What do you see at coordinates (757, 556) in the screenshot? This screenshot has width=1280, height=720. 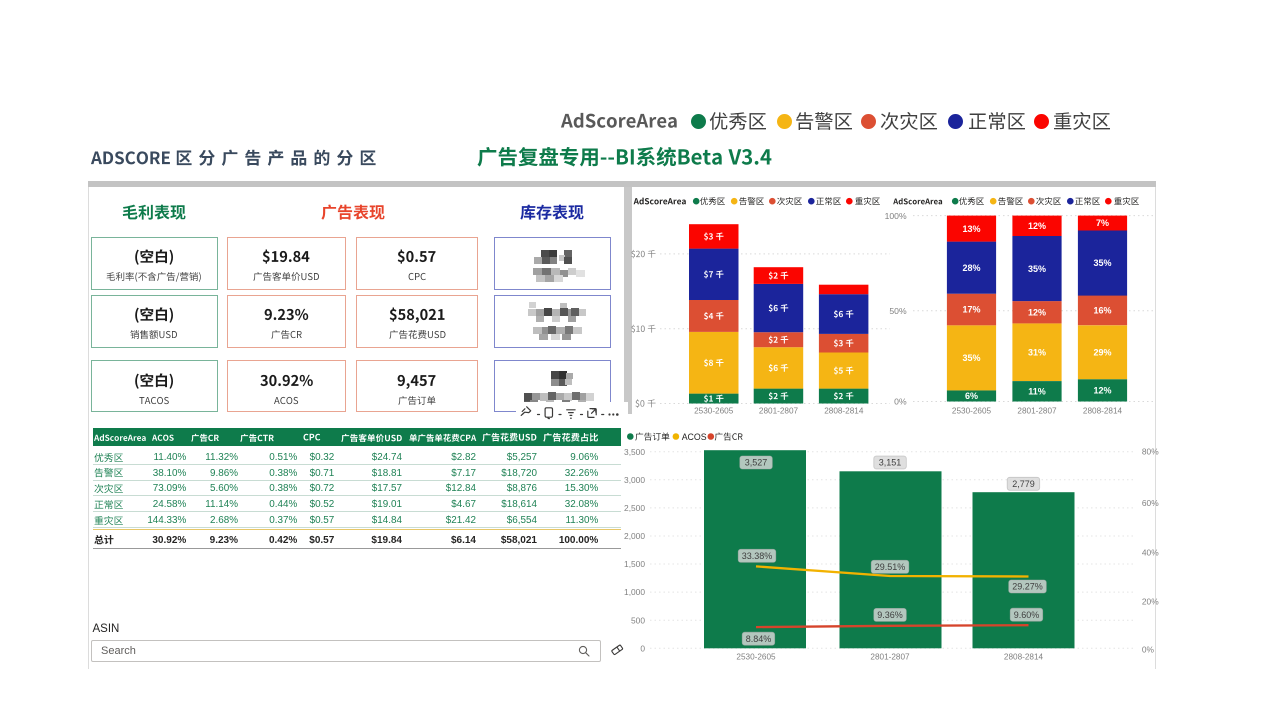 I see `svg-text: 33.38%` at bounding box center [757, 556].